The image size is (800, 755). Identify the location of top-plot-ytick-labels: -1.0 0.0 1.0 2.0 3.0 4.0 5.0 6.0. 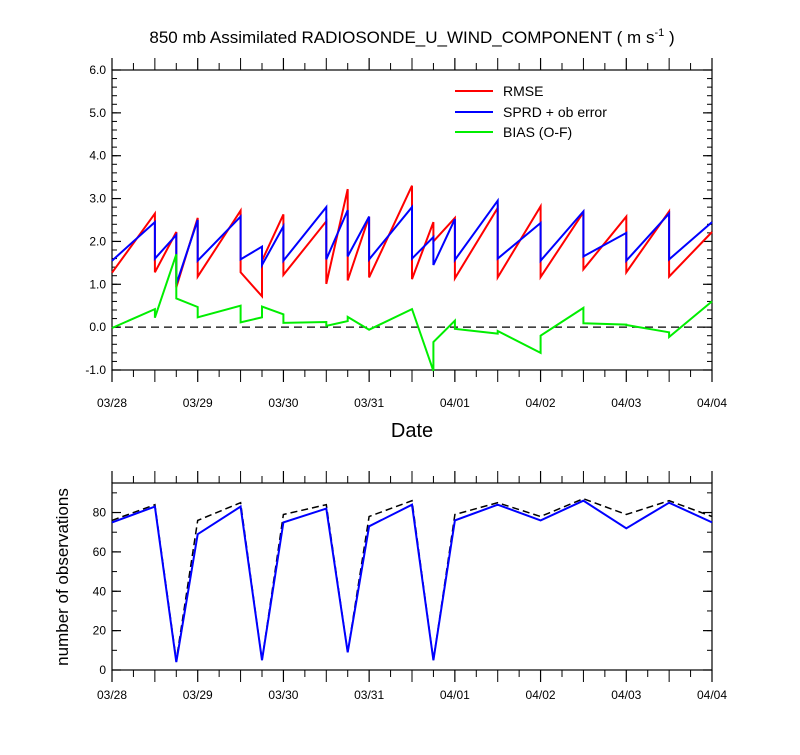
(95, 220).